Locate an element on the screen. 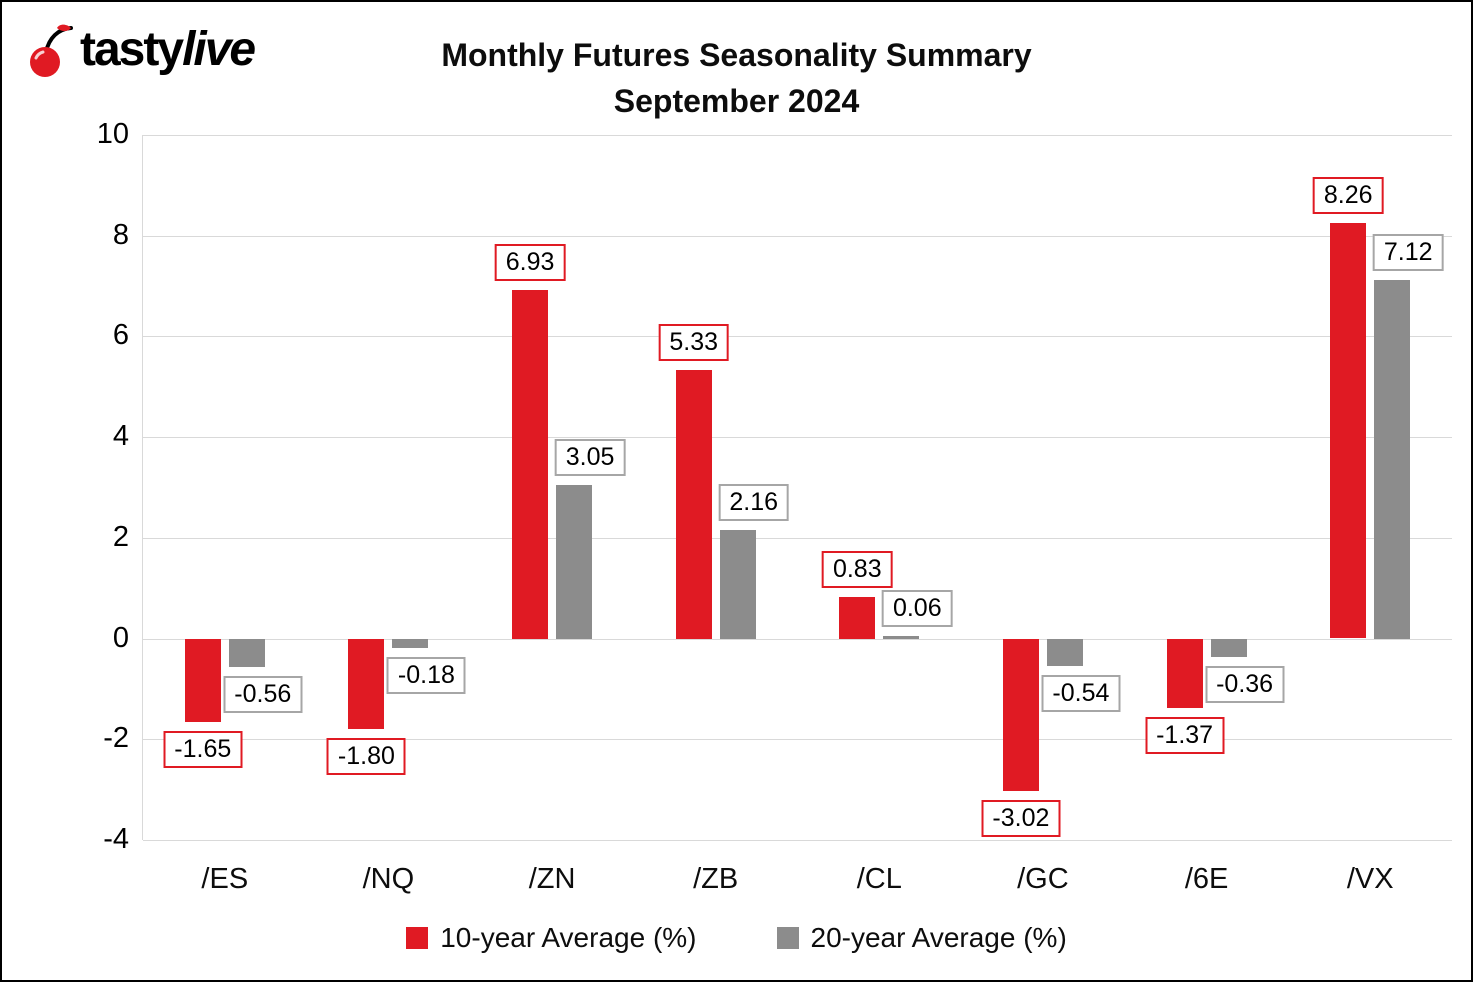 Image resolution: width=1473 pixels, height=982 pixels. value-label-20yr-zn: 3.05 is located at coordinates (590, 457).